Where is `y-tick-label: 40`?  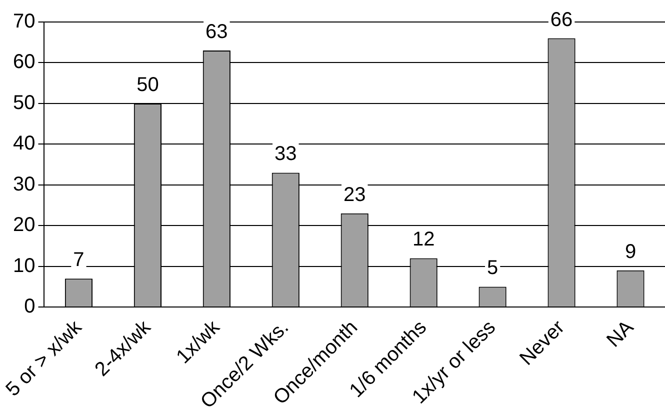
y-tick-label: 40 is located at coordinates (24, 143).